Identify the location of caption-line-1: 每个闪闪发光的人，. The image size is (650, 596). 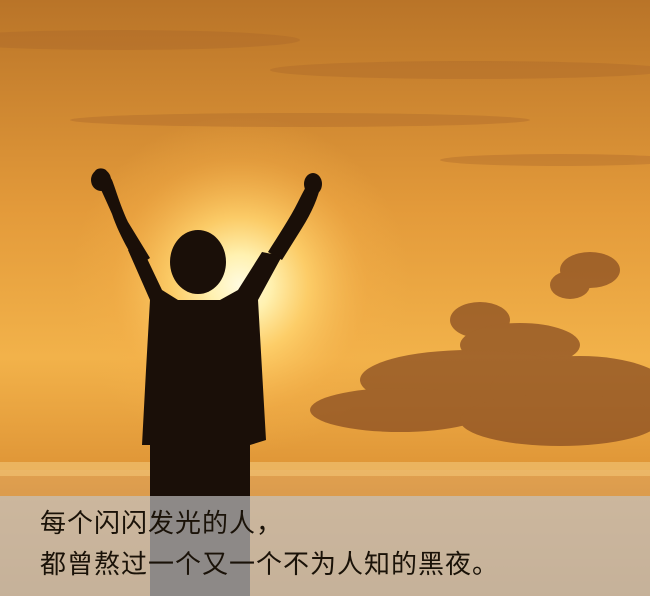
(162, 524).